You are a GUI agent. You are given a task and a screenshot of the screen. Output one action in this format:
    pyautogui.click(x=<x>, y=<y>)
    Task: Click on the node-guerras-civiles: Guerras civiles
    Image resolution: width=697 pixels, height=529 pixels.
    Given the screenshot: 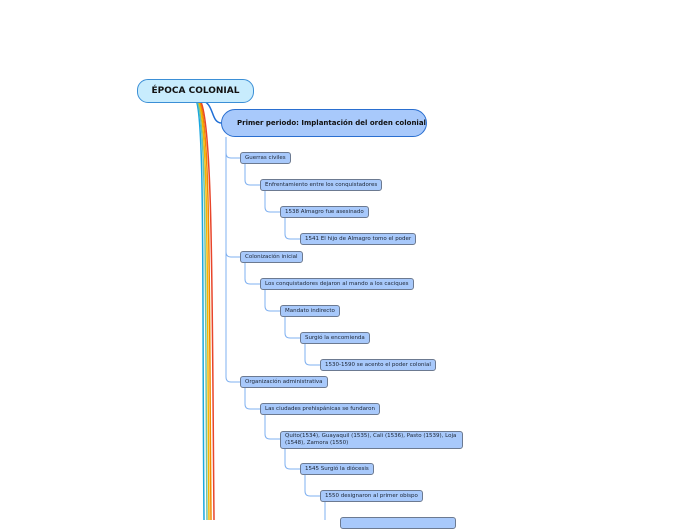 What is the action you would take?
    pyautogui.click(x=265, y=158)
    